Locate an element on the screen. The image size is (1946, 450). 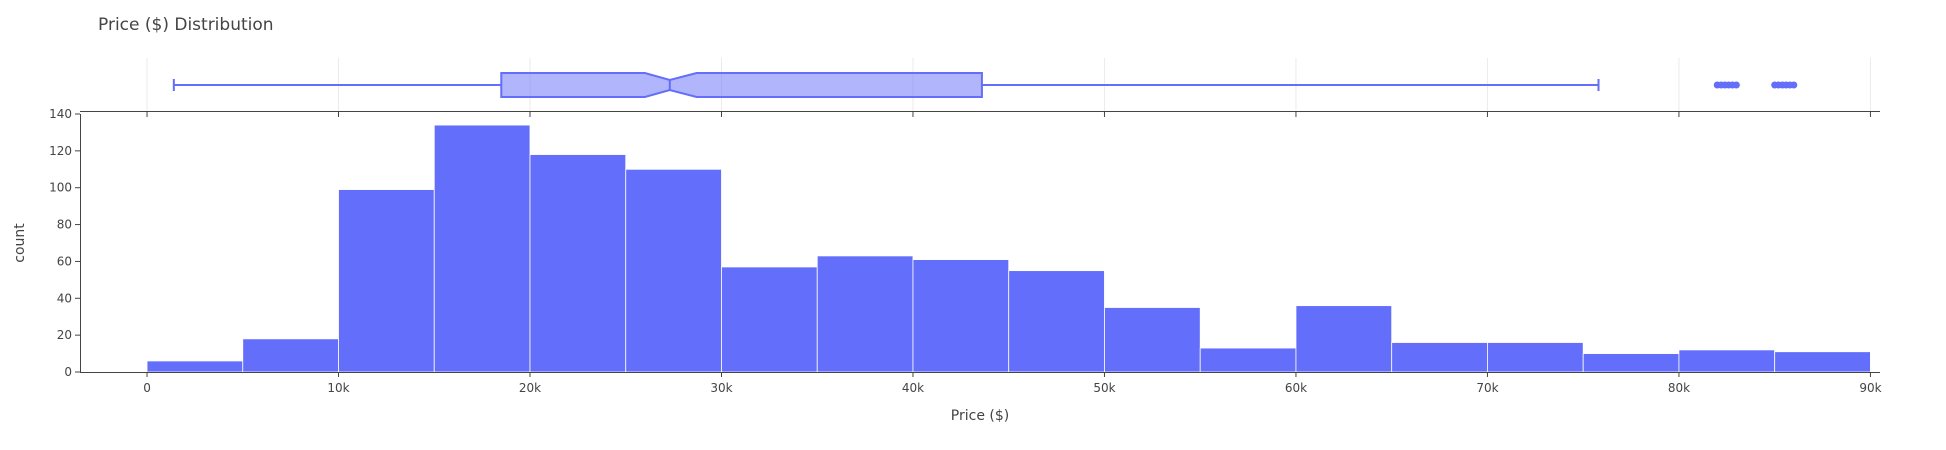
y-tick-label-1: 20 is located at coordinates (64, 335).